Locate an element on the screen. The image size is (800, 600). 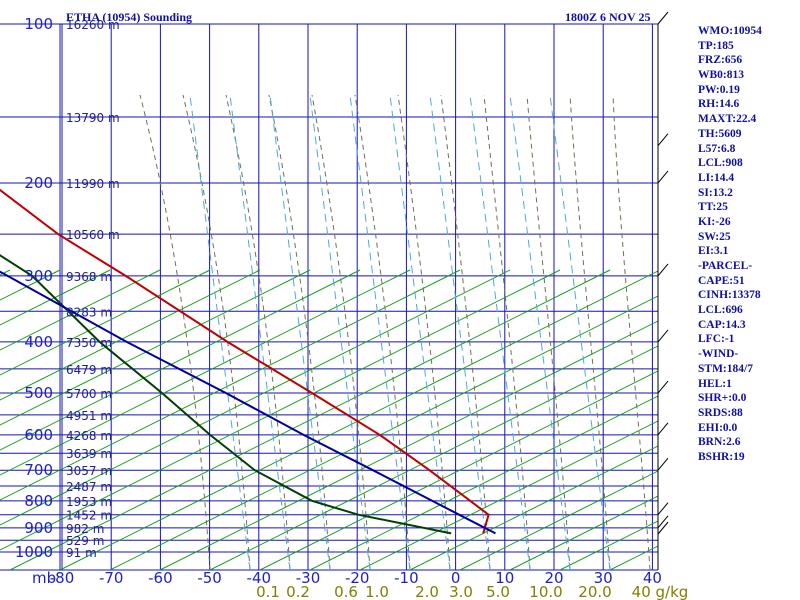
index-item: LI:14.4 is located at coordinates (716, 177).